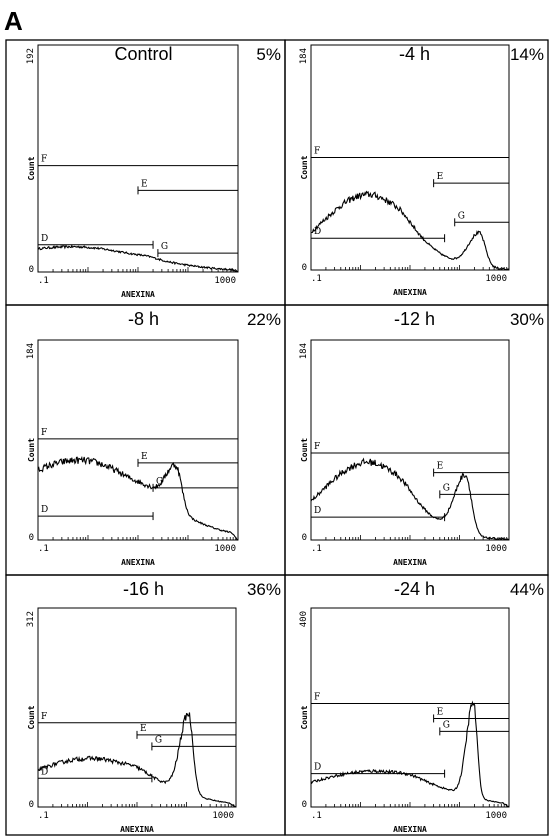  I want to click on panel-border, so click(416, 705).